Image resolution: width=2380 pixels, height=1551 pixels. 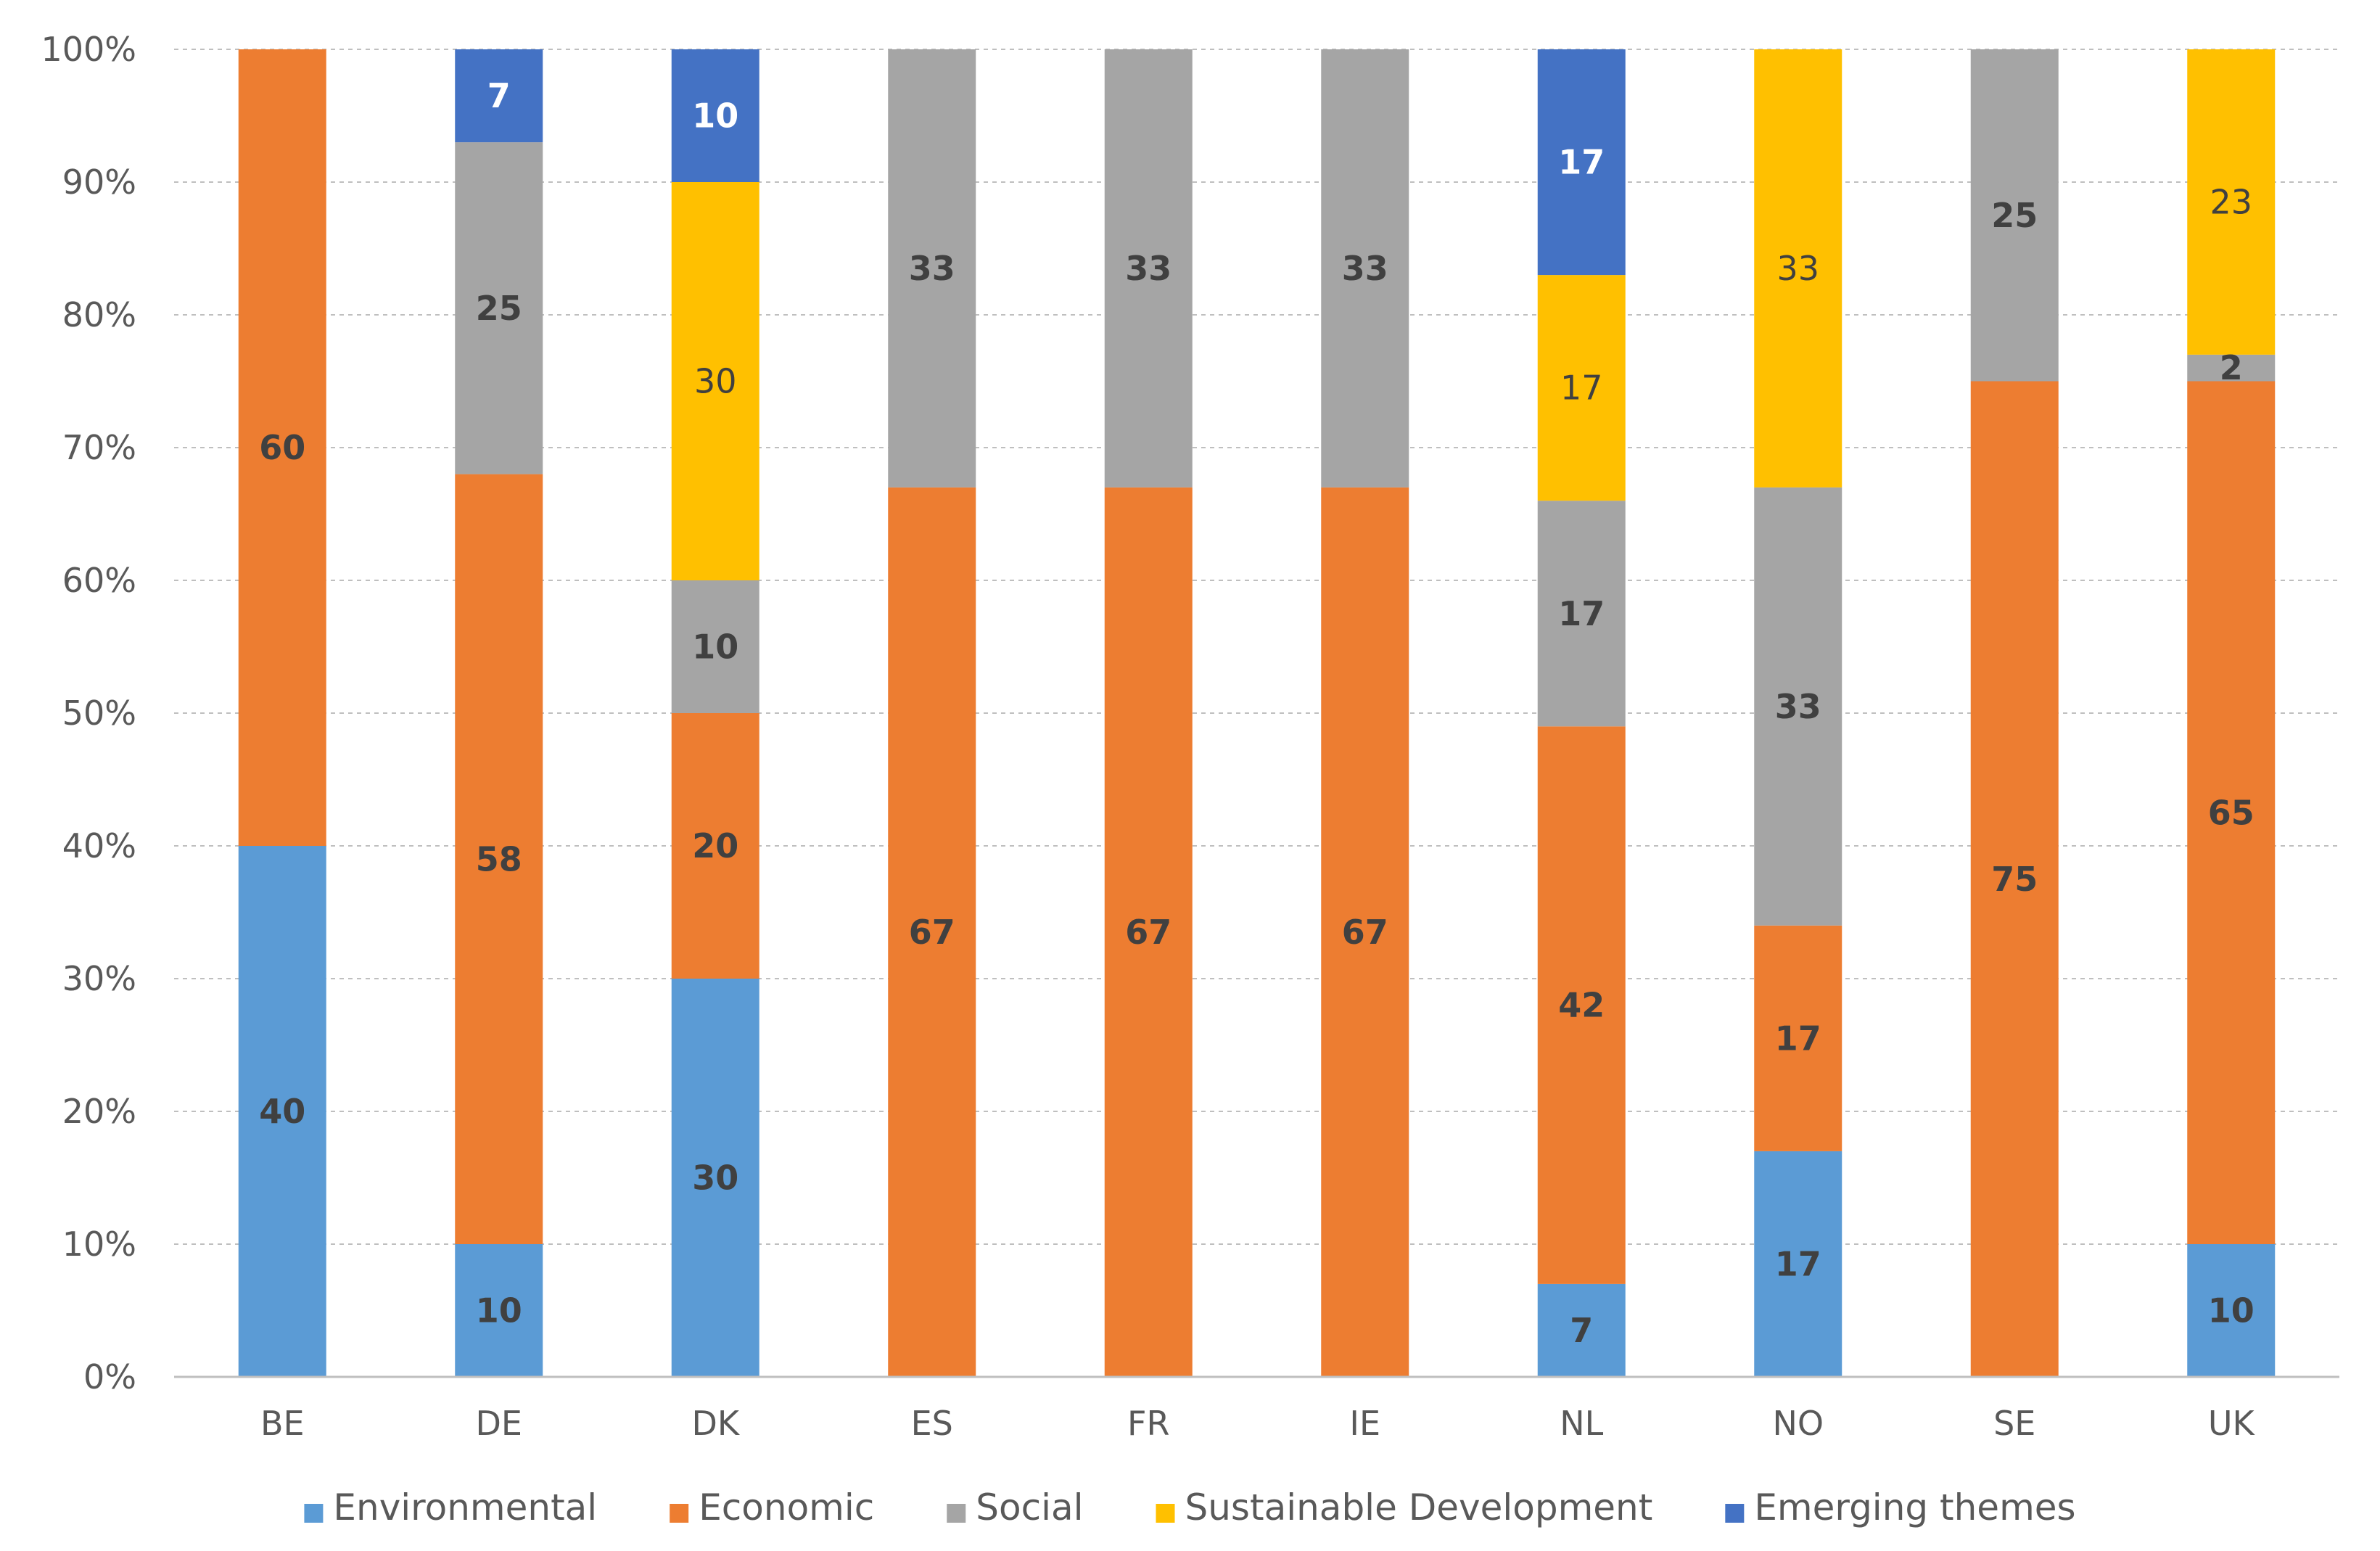 What do you see at coordinates (99, 1111) in the screenshot?
I see `y-tick-label: 20%` at bounding box center [99, 1111].